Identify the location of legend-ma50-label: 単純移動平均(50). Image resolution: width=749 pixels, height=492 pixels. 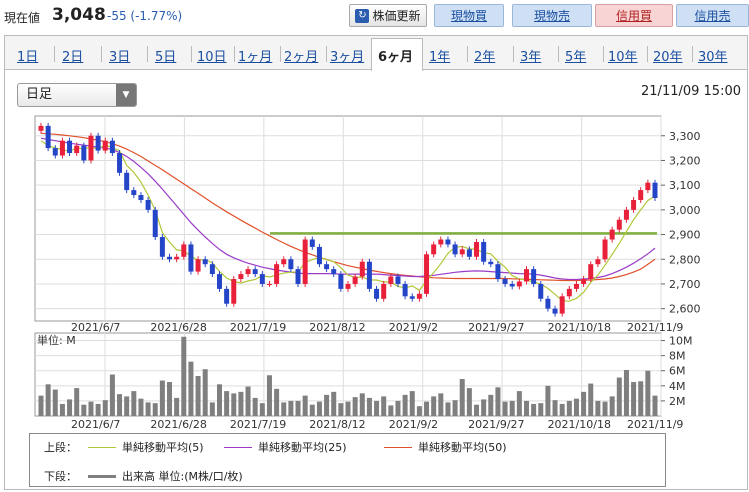
(462, 447).